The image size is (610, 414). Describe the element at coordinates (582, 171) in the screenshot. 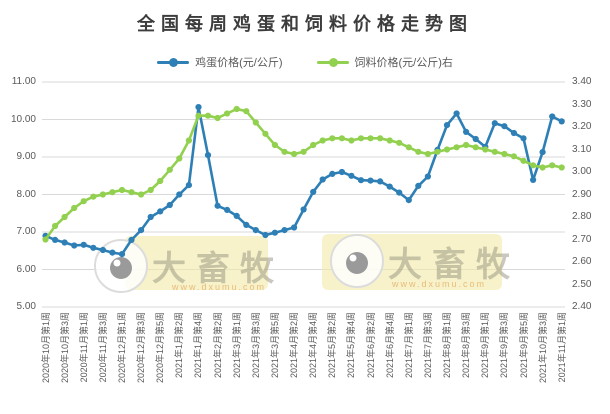

I see `right-axis-tick-label: 3.00` at that location.